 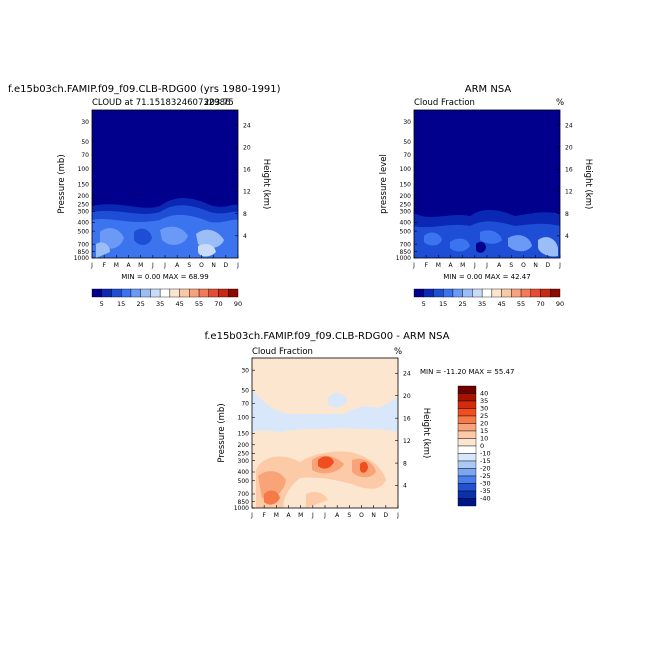 I want to click on colorbar-label: 45, so click(x=179, y=304).